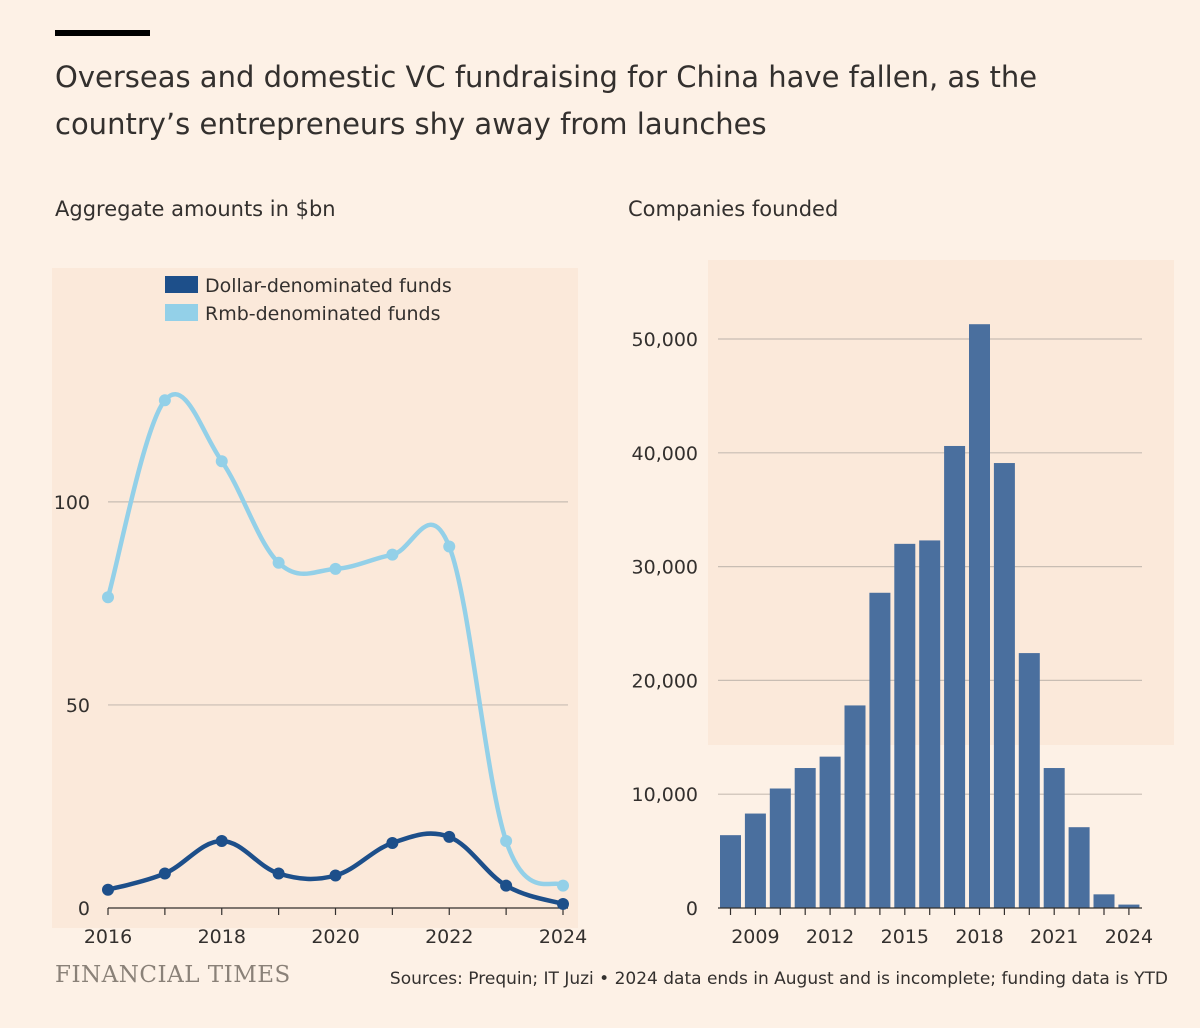  I want to click on x-tick-label: 2016, so click(108, 937).